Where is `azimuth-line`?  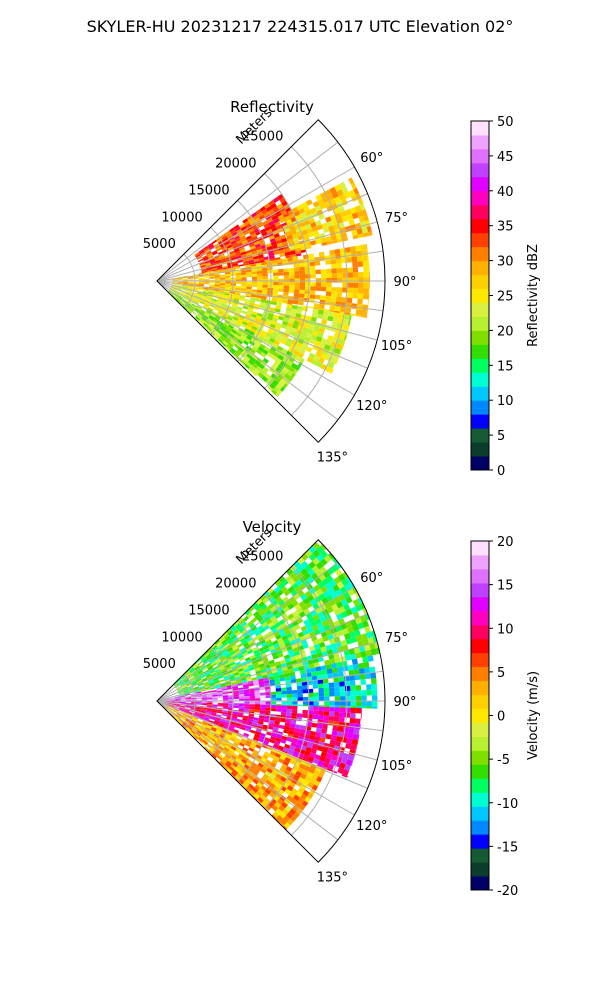 azimuth-line is located at coordinates (270, 296).